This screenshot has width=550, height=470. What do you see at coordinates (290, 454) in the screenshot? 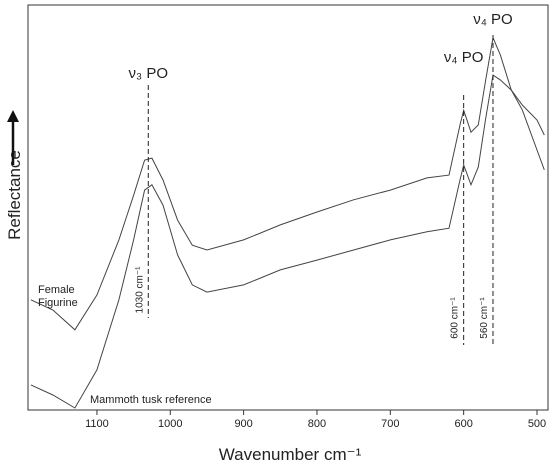
I see `x-axis-title: Wavenumber cm⁻¹` at bounding box center [290, 454].